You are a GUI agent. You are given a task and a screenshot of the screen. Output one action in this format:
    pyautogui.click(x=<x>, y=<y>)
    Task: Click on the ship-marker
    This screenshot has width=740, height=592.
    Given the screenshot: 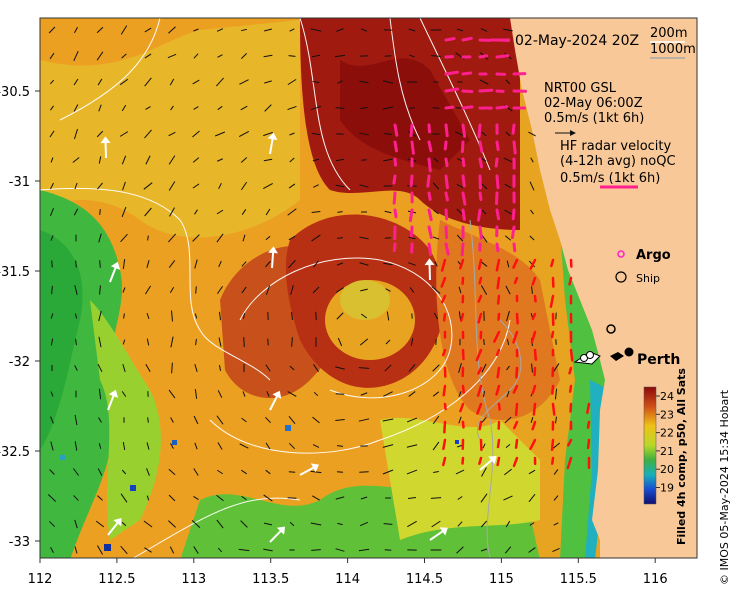 What is the action you would take?
    pyautogui.click(x=611, y=329)
    